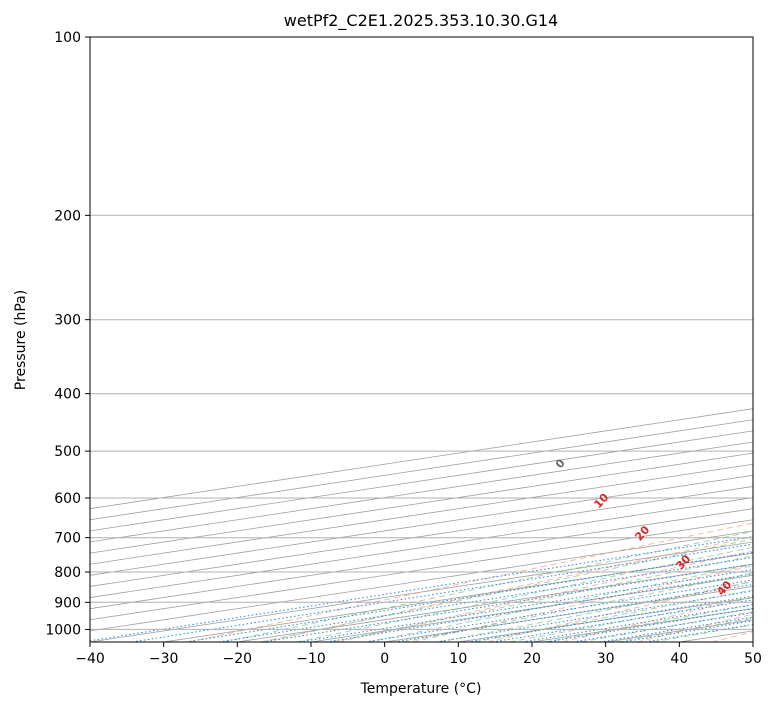 This screenshot has height=708, width=775. Describe the element at coordinates (532, 659) in the screenshot. I see `x-tick-label: 20` at that location.